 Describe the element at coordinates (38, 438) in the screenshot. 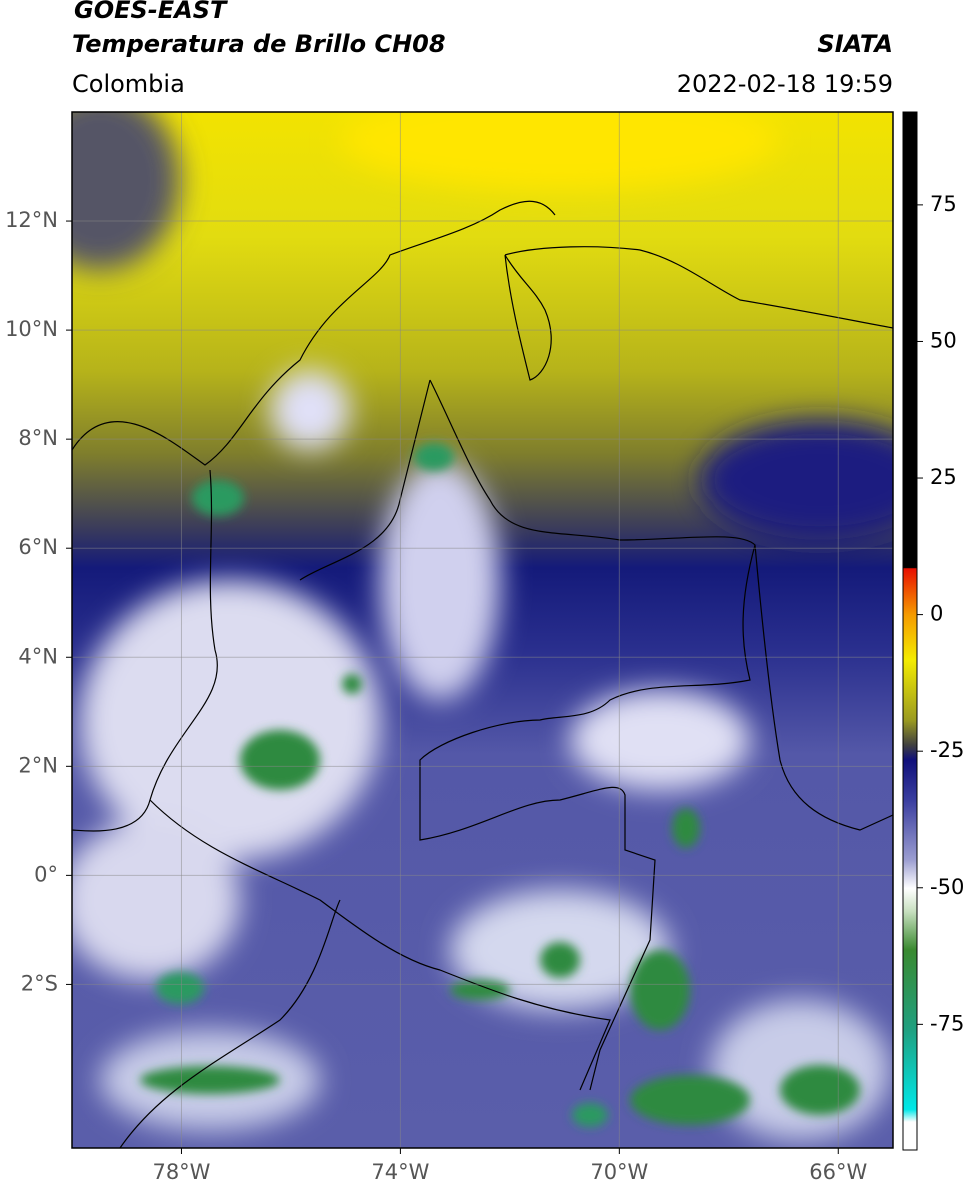

I see `y-tick-label: 8°N` at that location.